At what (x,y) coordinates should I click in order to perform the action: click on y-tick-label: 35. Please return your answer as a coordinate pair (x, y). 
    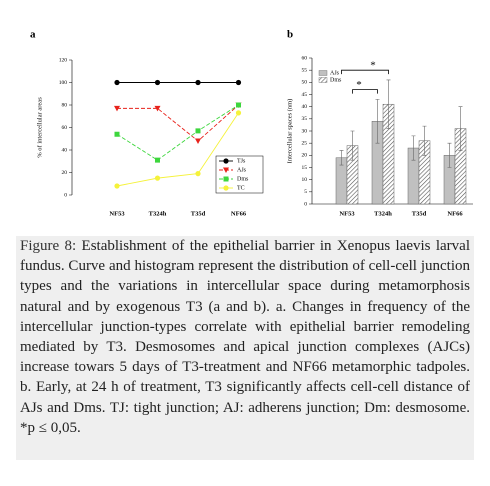
    Looking at the image, I should click on (305, 119).